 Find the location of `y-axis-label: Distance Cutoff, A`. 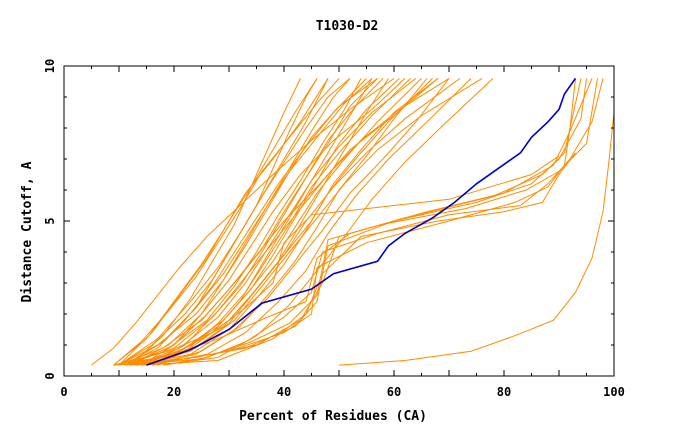

y-axis-label: Distance Cutoff, A is located at coordinates (27, 231).